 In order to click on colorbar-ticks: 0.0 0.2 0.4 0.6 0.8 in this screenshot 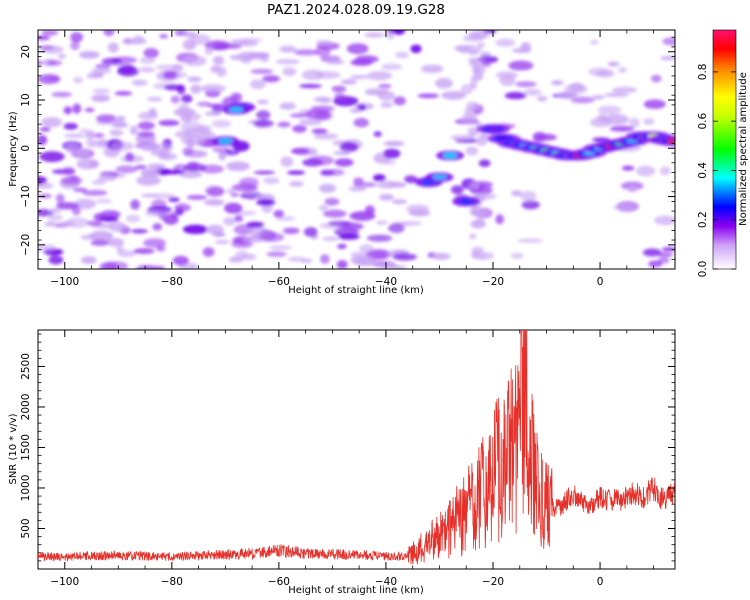, I will do `click(716, 170)`.